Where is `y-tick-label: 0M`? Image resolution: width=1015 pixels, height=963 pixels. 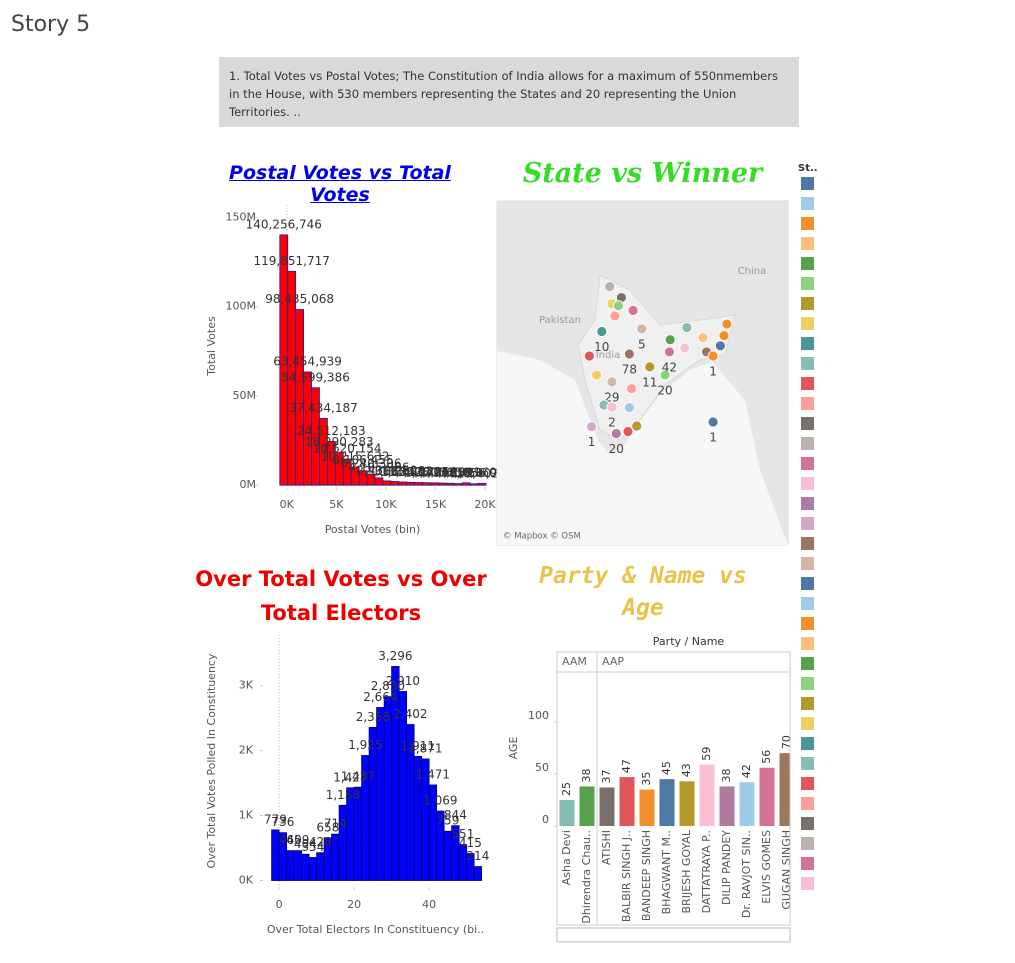 y-tick-label: 0M is located at coordinates (248, 484).